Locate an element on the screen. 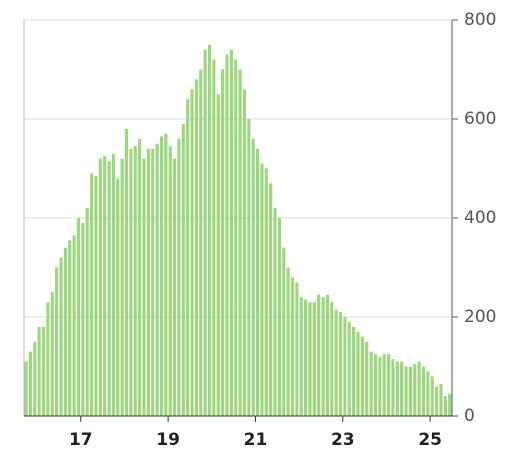  x-tick-label: 17 is located at coordinates (81, 440).